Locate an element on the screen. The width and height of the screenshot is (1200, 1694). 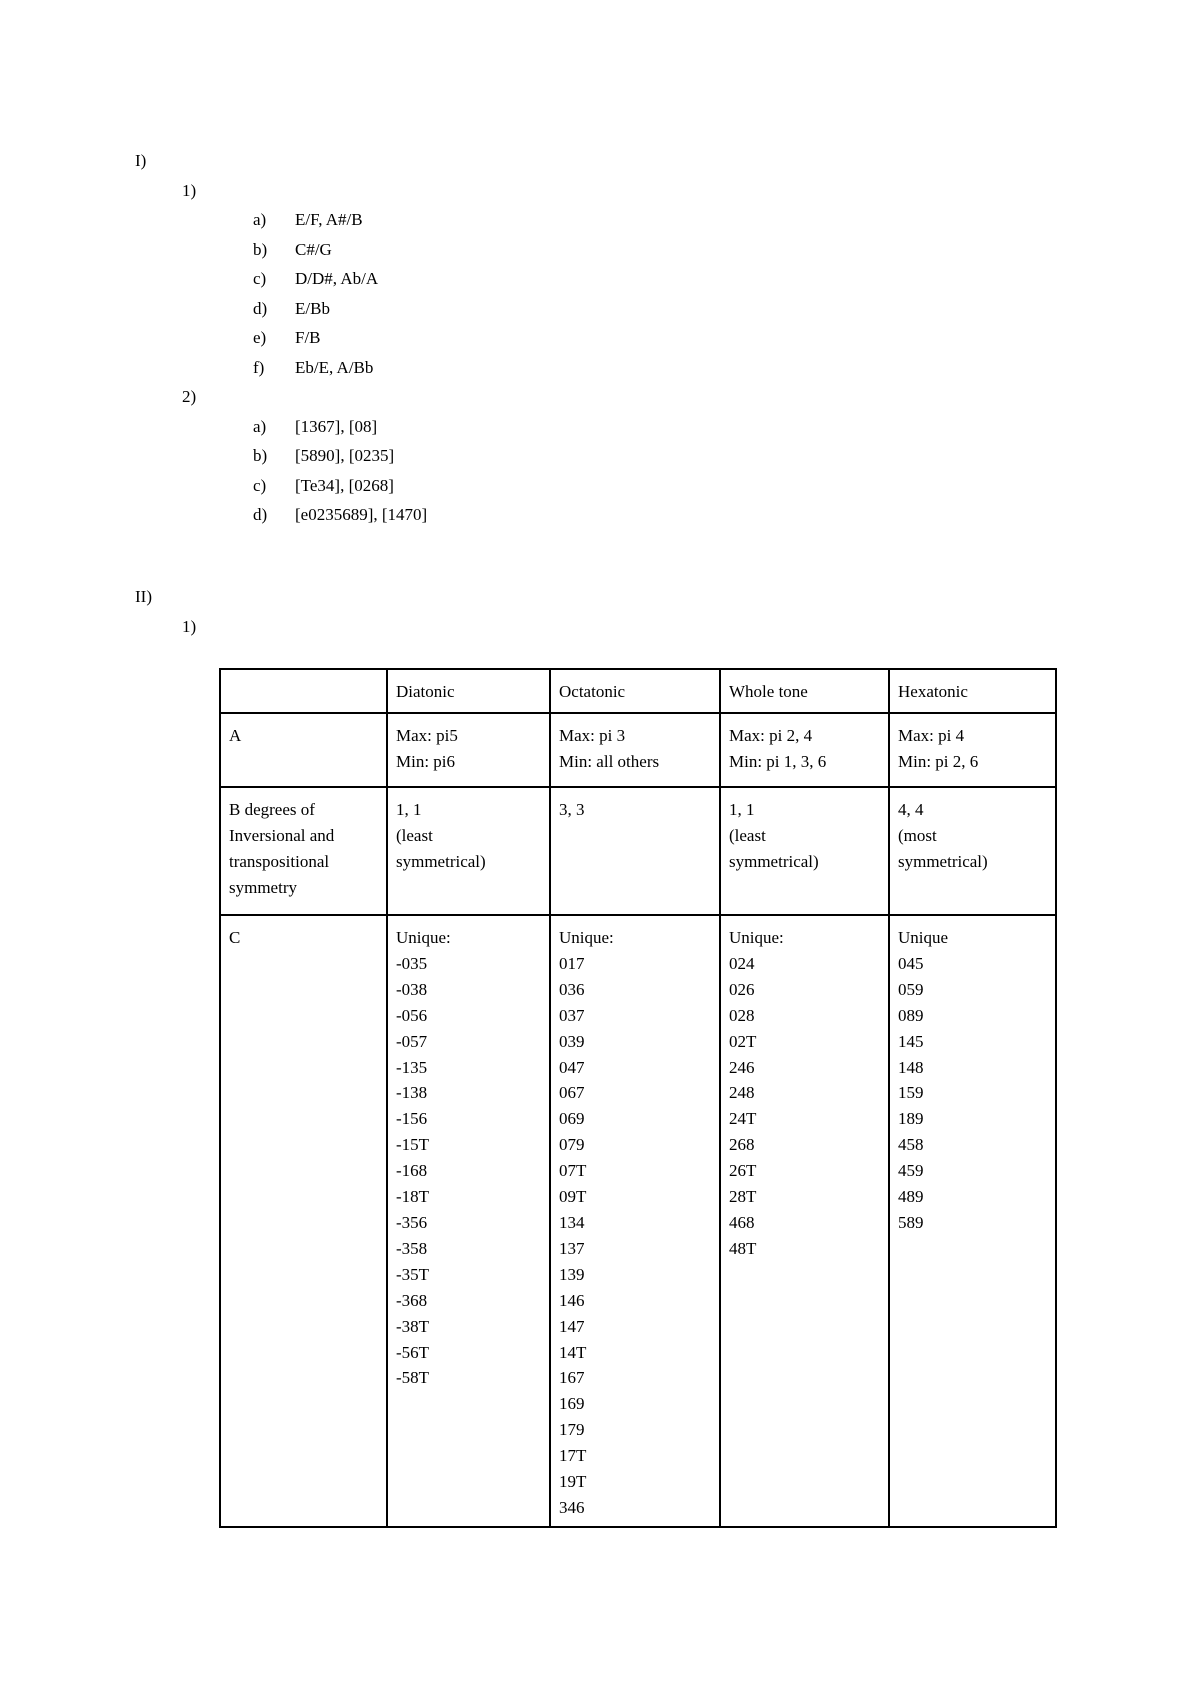
column-header-blank is located at coordinates (303, 691).